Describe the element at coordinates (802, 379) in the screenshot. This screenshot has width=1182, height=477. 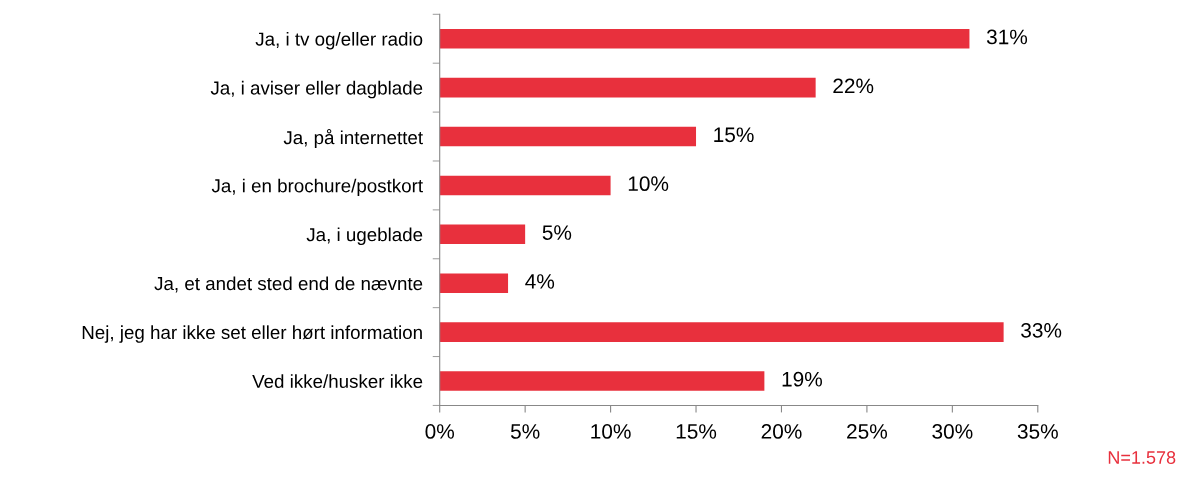
I see `data-label: 19%` at that location.